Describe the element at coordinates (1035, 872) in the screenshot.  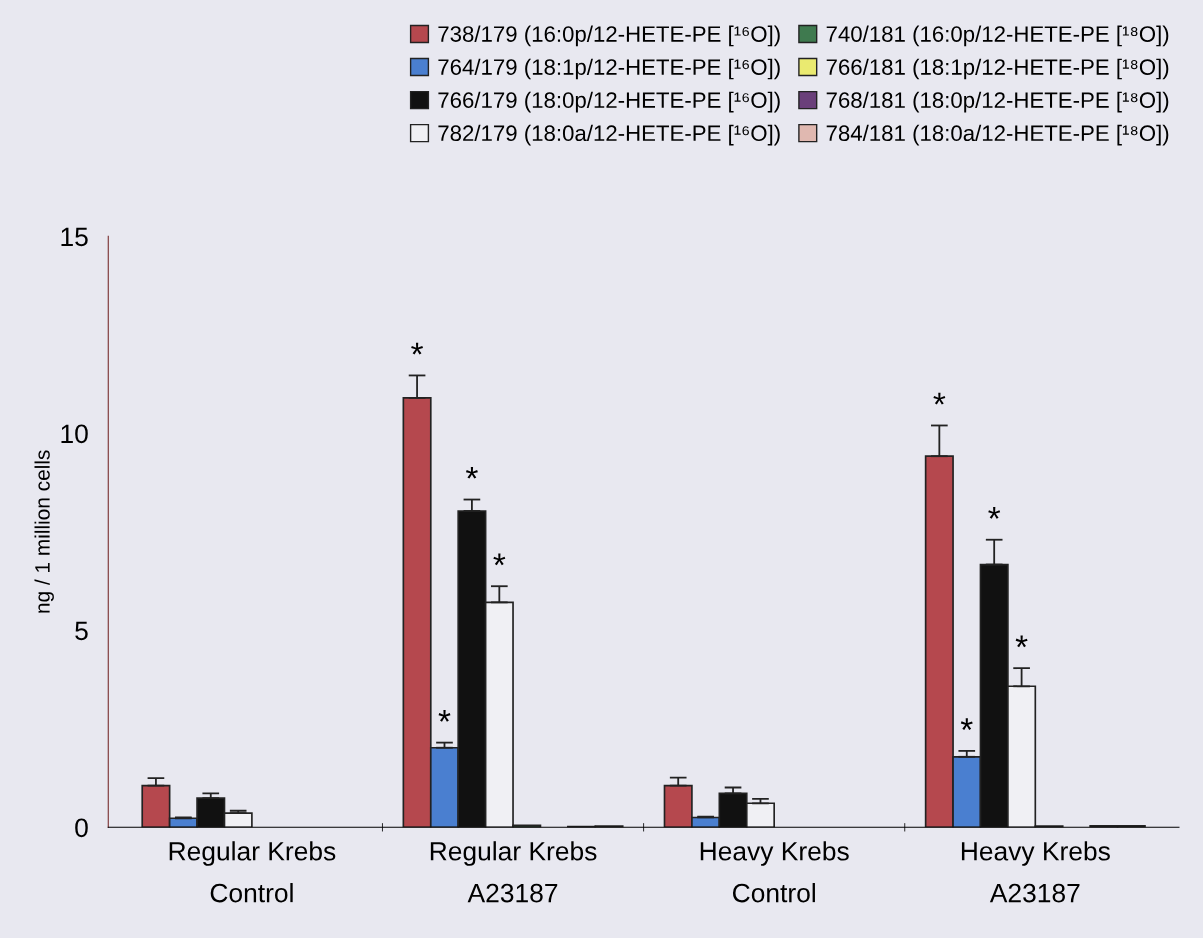
I see `x-tick-label: Heavy Krebs A23187` at that location.